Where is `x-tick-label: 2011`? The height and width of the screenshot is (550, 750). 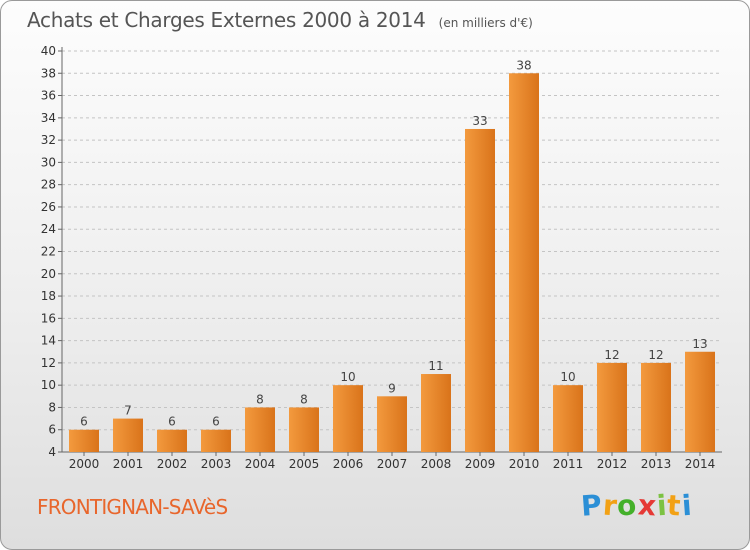 x-tick-label: 2011 is located at coordinates (568, 464).